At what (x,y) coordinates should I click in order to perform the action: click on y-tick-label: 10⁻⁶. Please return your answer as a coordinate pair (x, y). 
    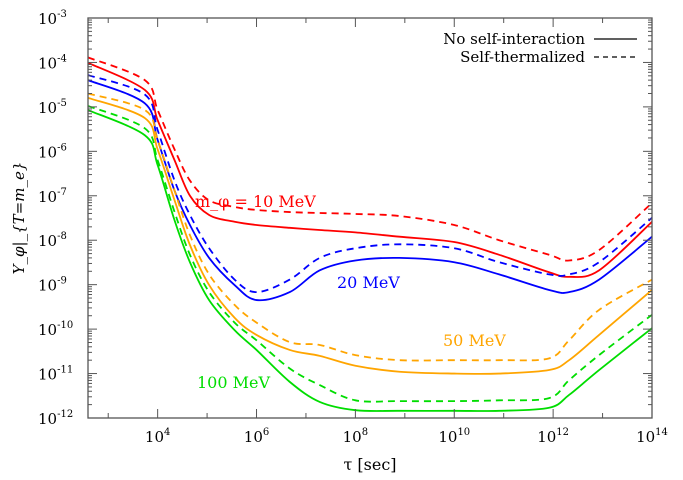
    Looking at the image, I should click on (52, 151).